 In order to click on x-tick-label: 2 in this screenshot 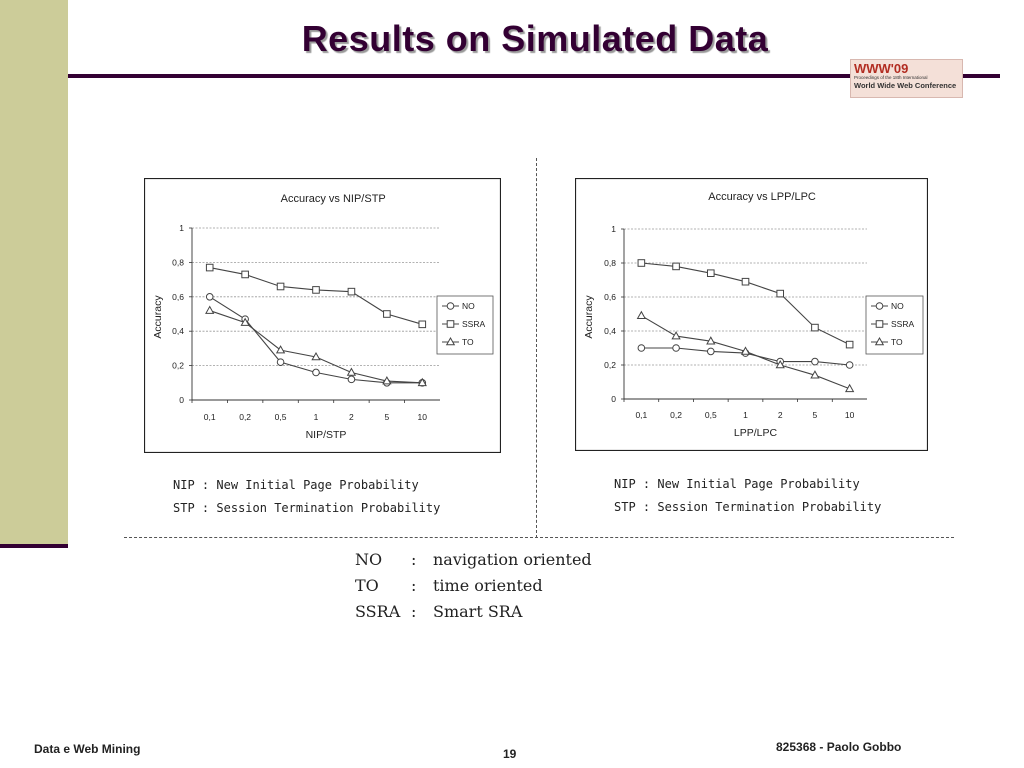, I will do `click(780, 415)`.